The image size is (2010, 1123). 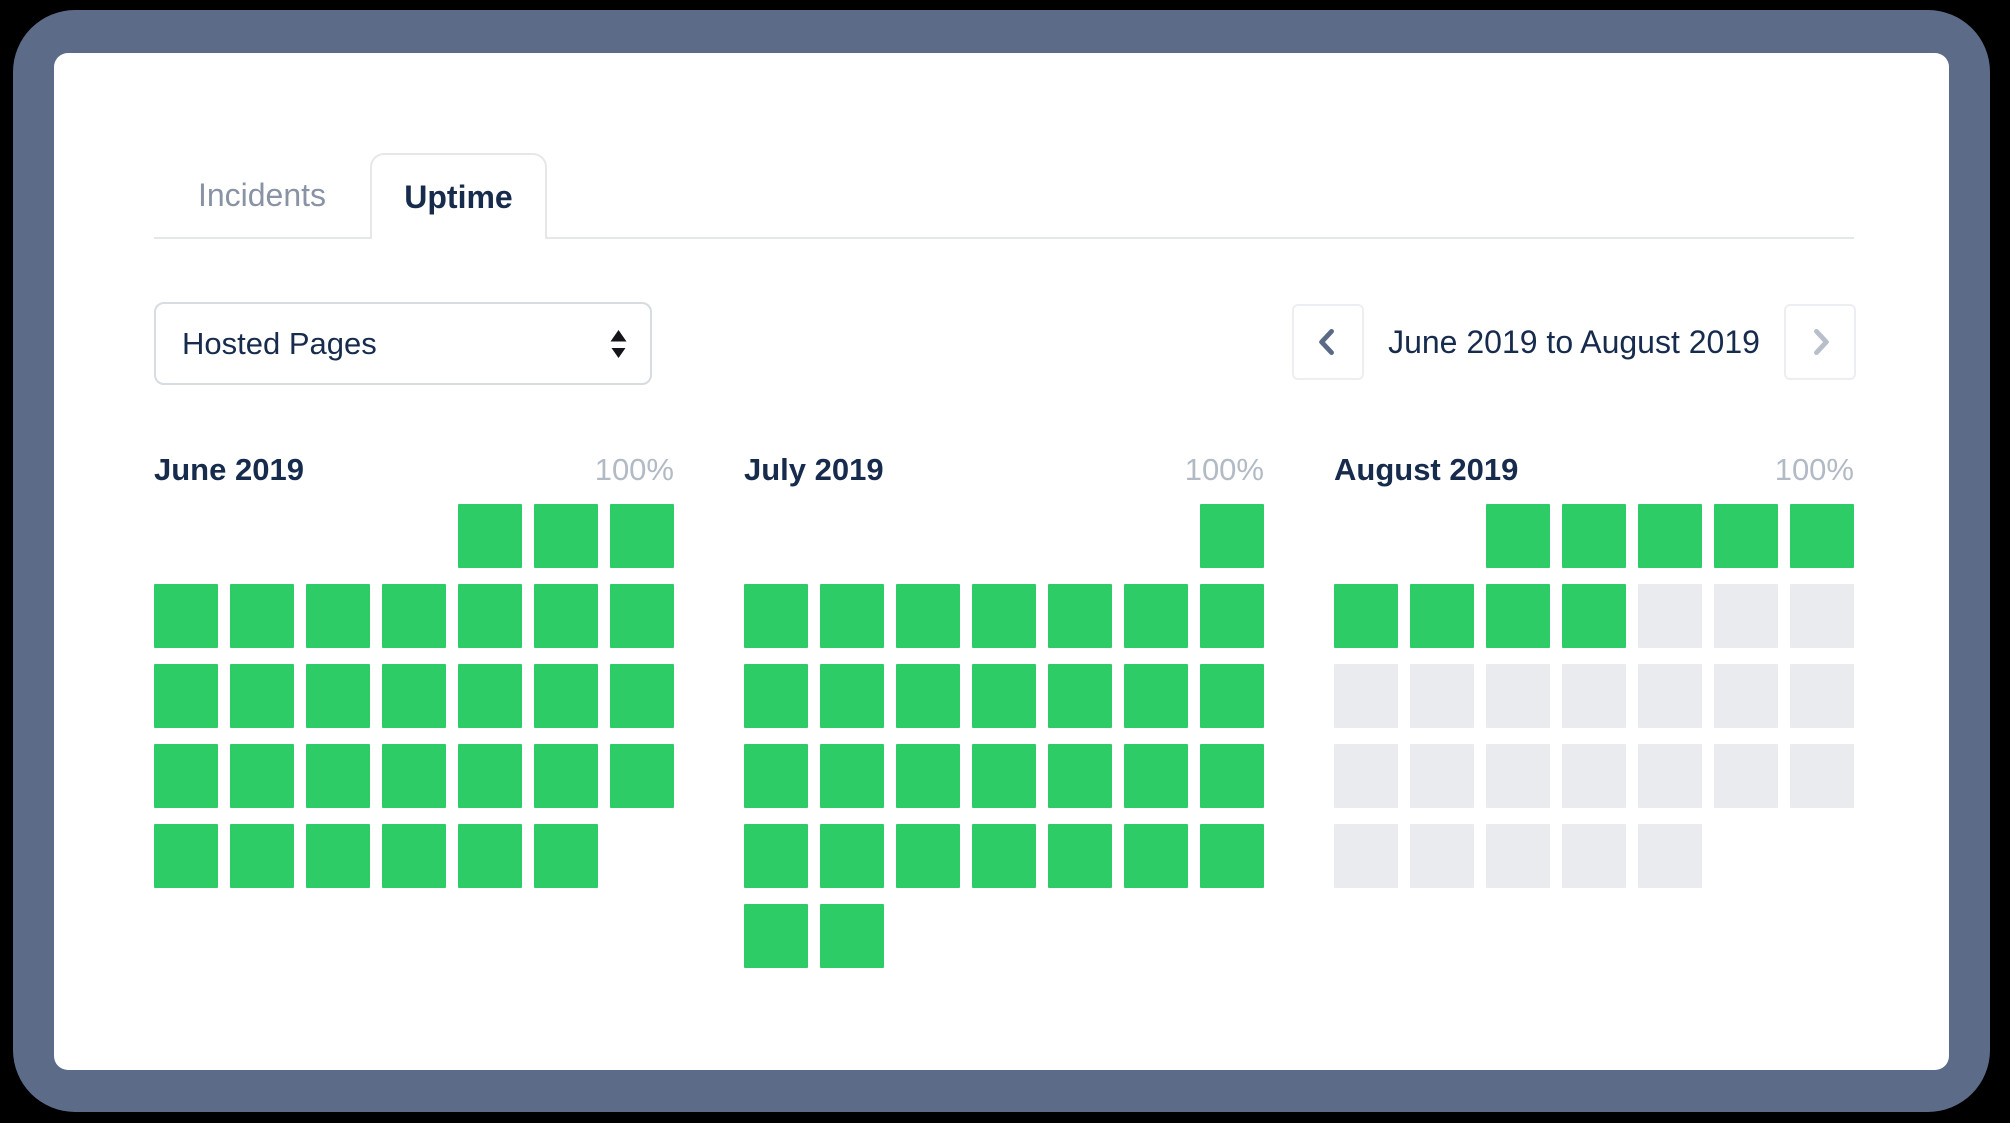 I want to click on date-range-label: June 2019 to August 2019, so click(x=1574, y=341).